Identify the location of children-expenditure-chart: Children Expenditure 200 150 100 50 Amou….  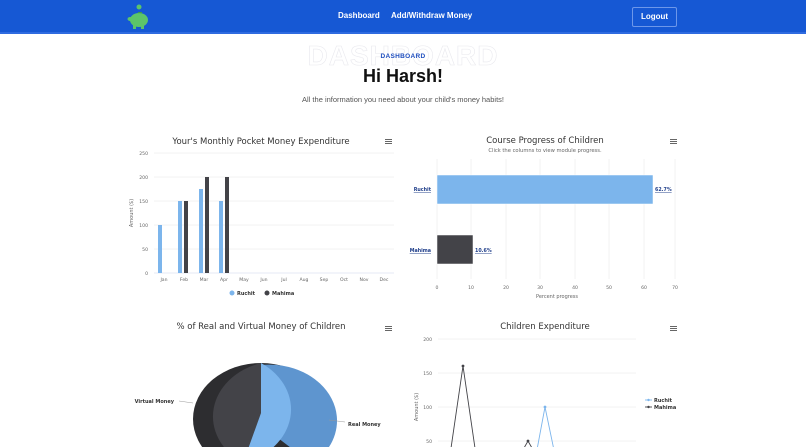
(545, 381).